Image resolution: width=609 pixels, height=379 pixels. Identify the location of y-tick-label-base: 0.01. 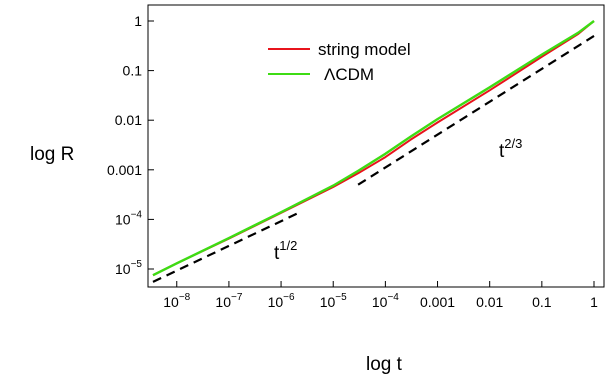
(128, 120).